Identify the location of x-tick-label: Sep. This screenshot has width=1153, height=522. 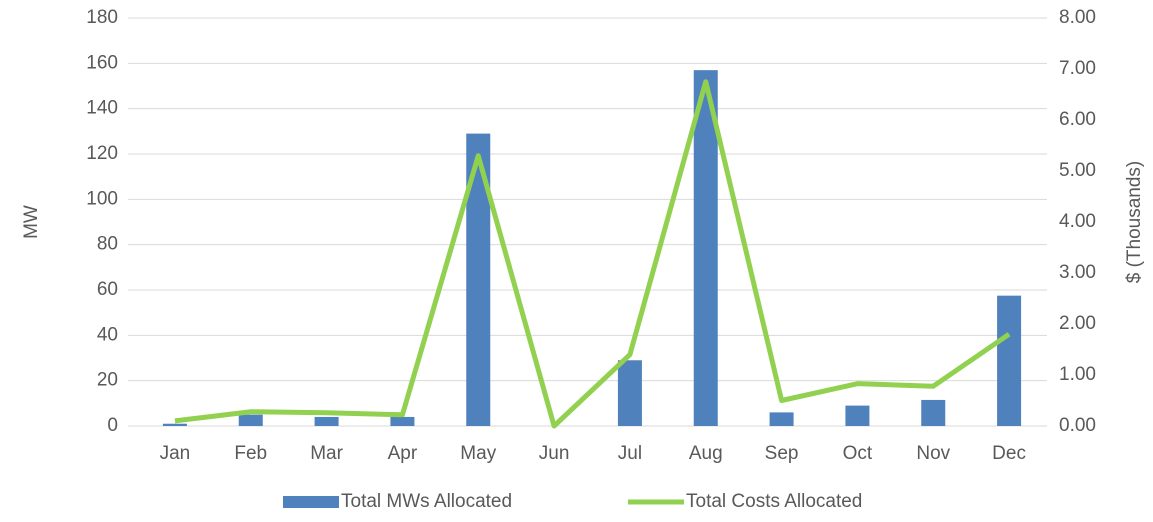
(782, 453).